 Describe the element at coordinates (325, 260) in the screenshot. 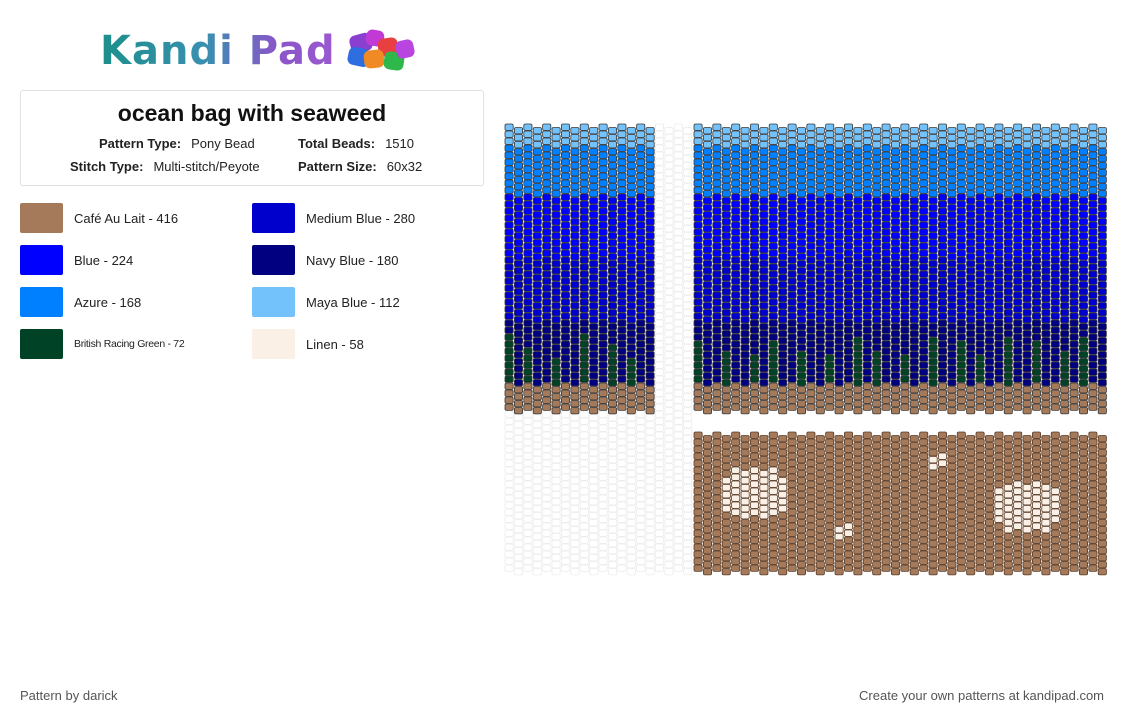

I see `legend-item-navy-blue: Navy Blue - 180` at that location.